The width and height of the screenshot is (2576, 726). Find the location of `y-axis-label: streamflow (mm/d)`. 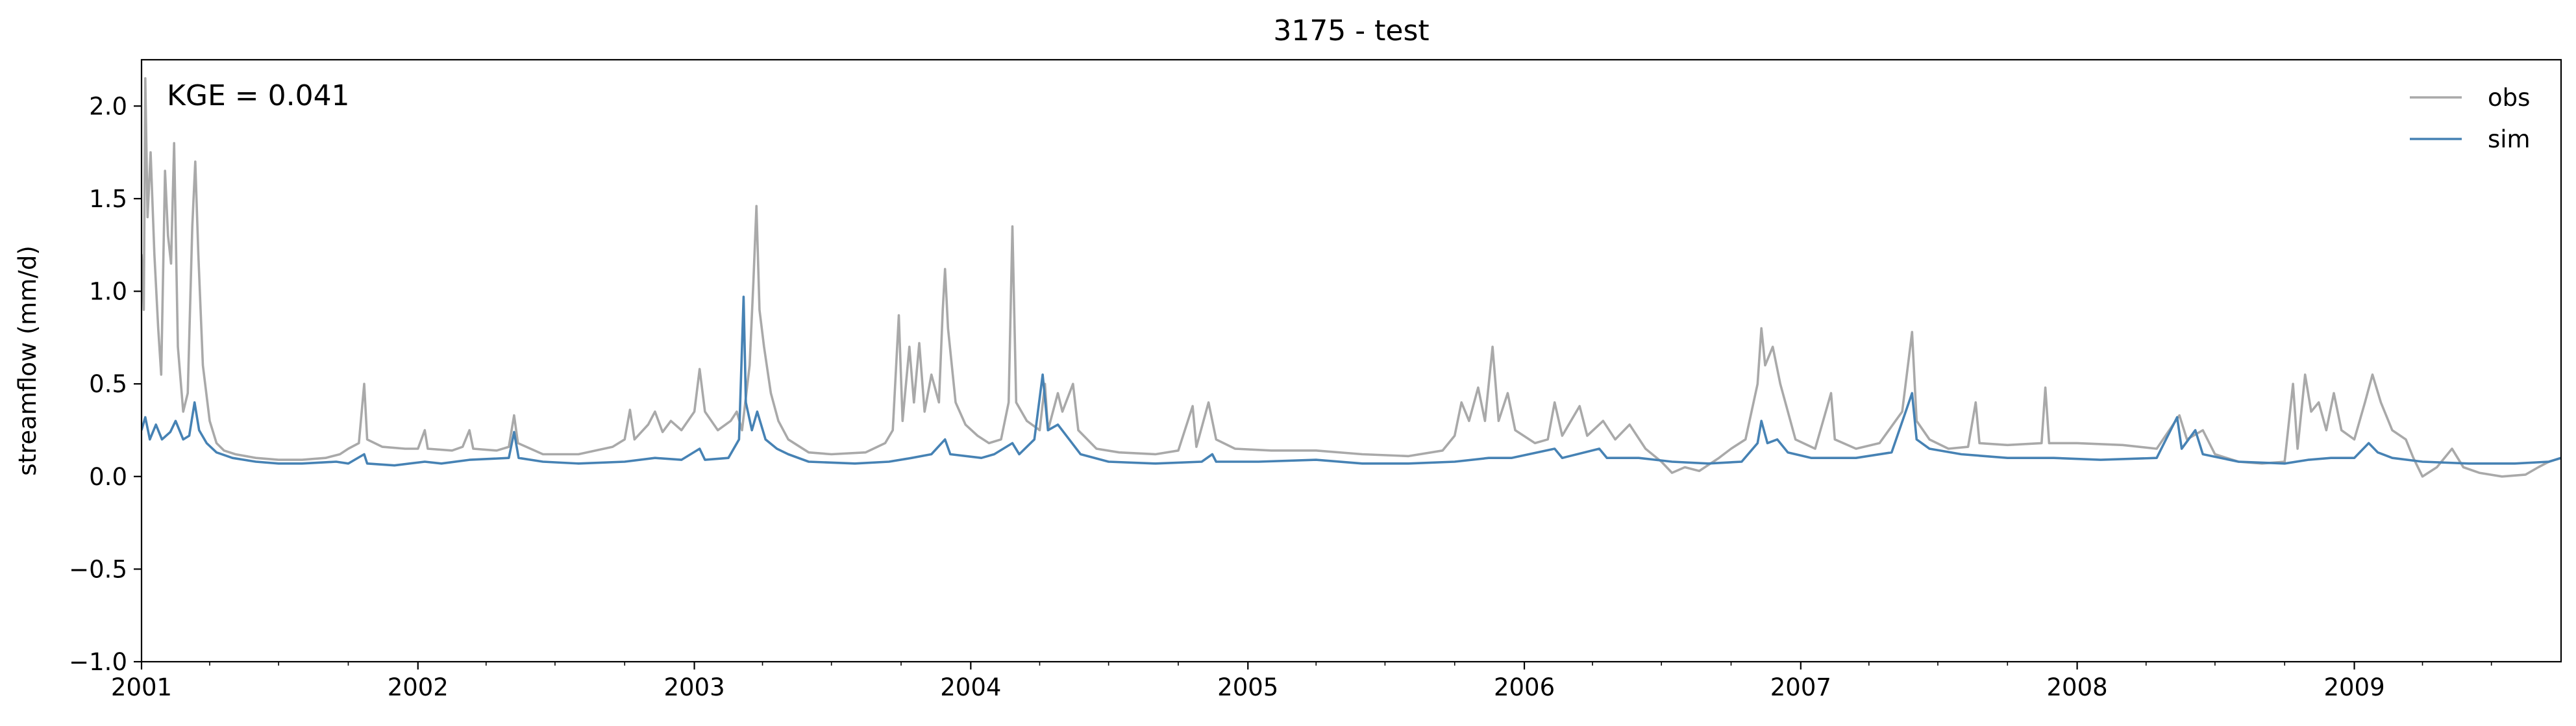

y-axis-label: streamflow (mm/d) is located at coordinates (28, 360).